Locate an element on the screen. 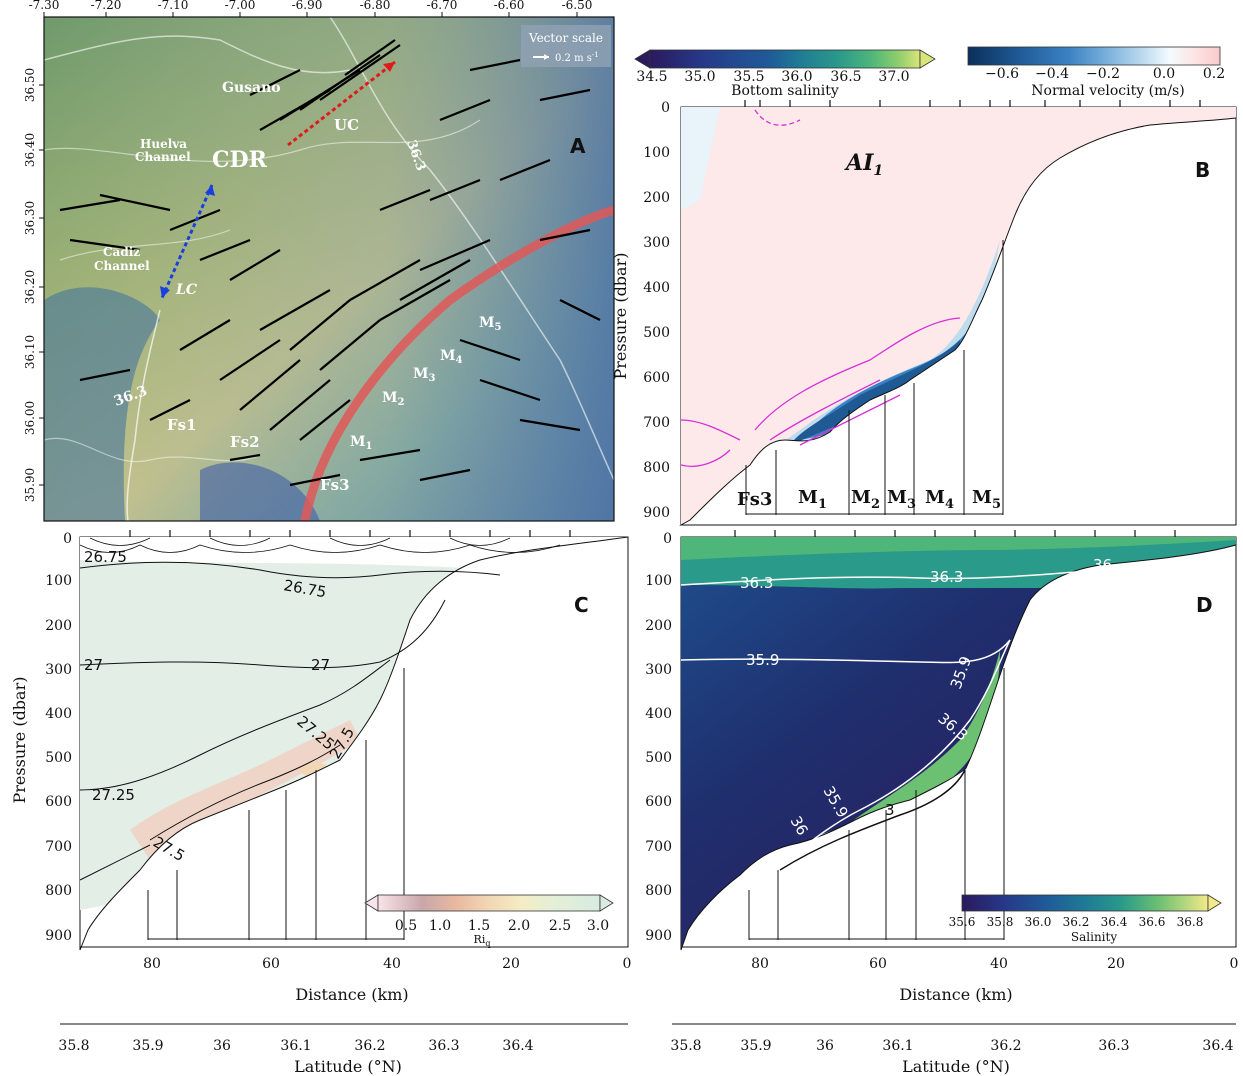 The image size is (1243, 1076). m3-label: M3 is located at coordinates (424, 375).